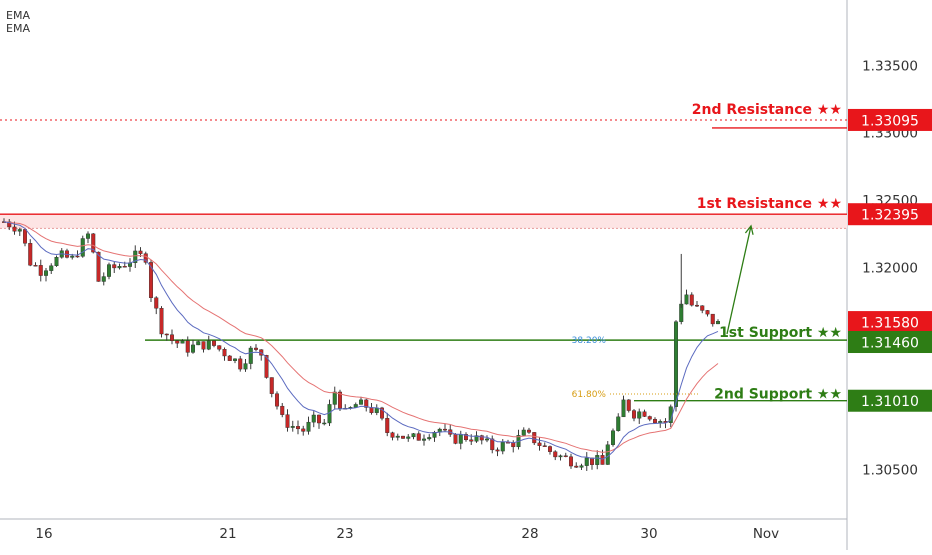  Describe the element at coordinates (890, 119) in the screenshot. I see `price-tag-r2-bg` at that location.